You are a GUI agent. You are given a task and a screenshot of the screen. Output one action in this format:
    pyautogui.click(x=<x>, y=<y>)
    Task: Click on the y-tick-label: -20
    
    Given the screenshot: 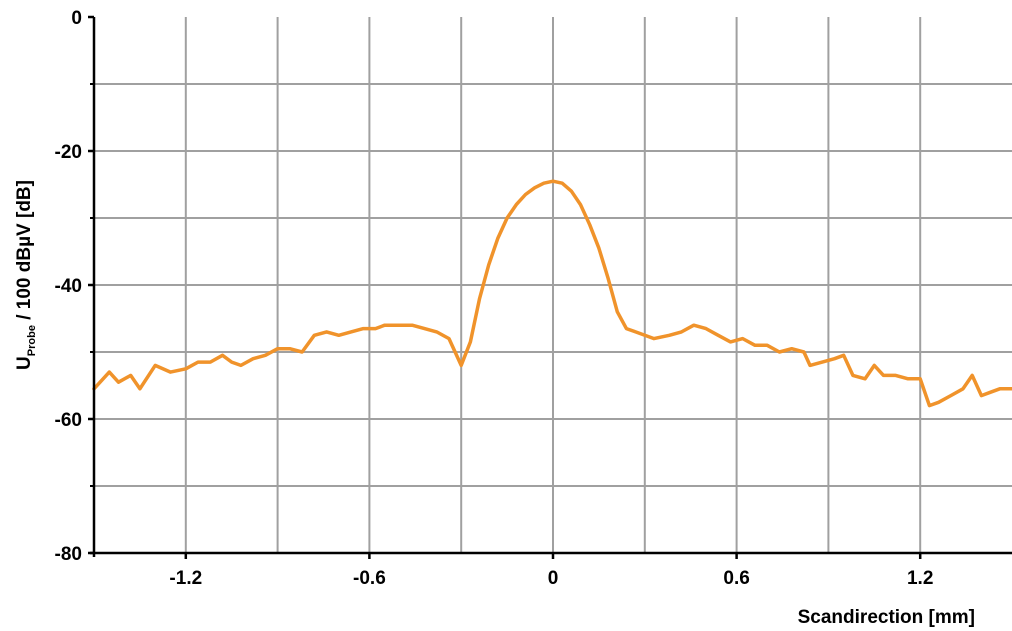 What is the action you would take?
    pyautogui.click(x=68, y=152)
    